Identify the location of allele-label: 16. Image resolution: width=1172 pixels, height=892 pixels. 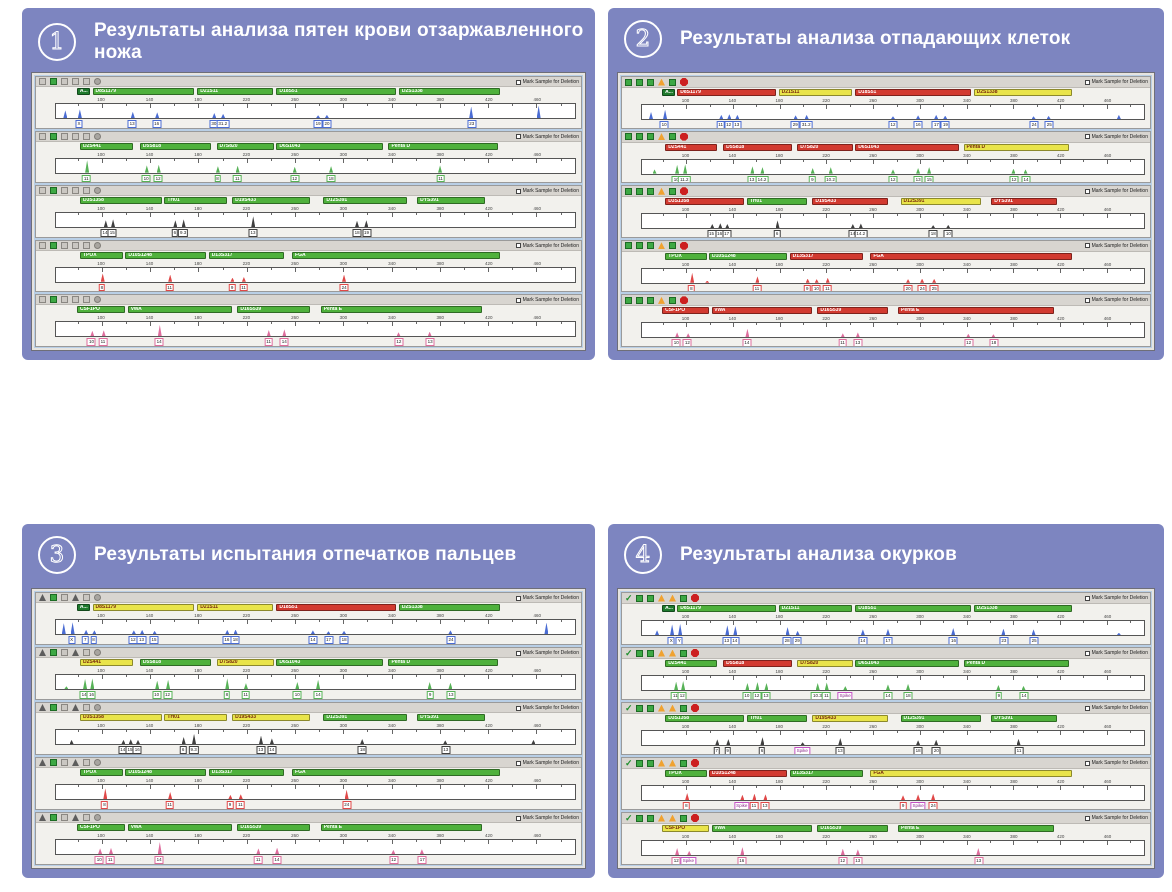
(91, 695).